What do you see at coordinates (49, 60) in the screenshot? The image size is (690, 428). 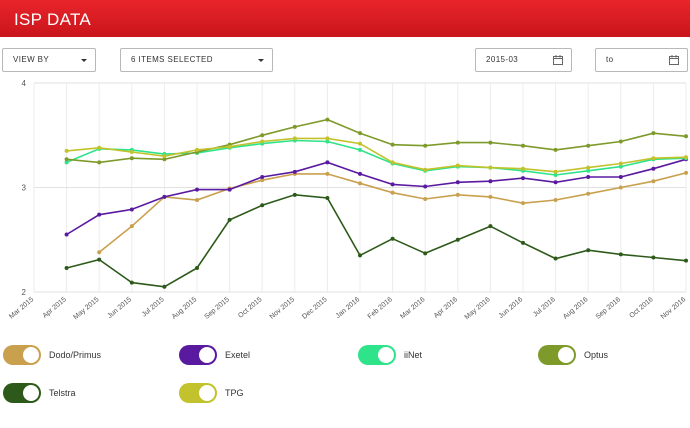 I see `view-by-dropdown: VIEW BY` at bounding box center [49, 60].